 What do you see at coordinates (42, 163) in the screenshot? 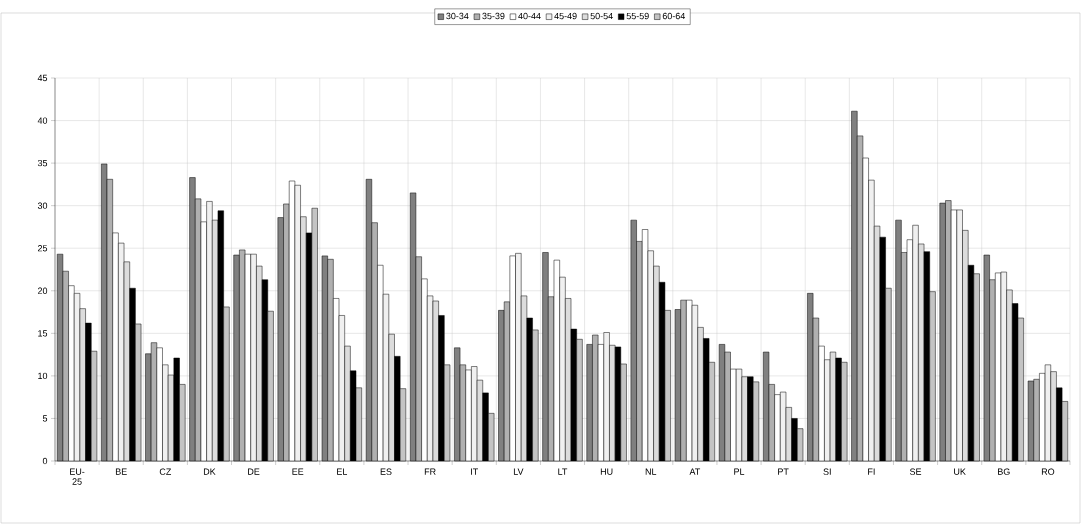
I see `y-tick-label: 35` at bounding box center [42, 163].